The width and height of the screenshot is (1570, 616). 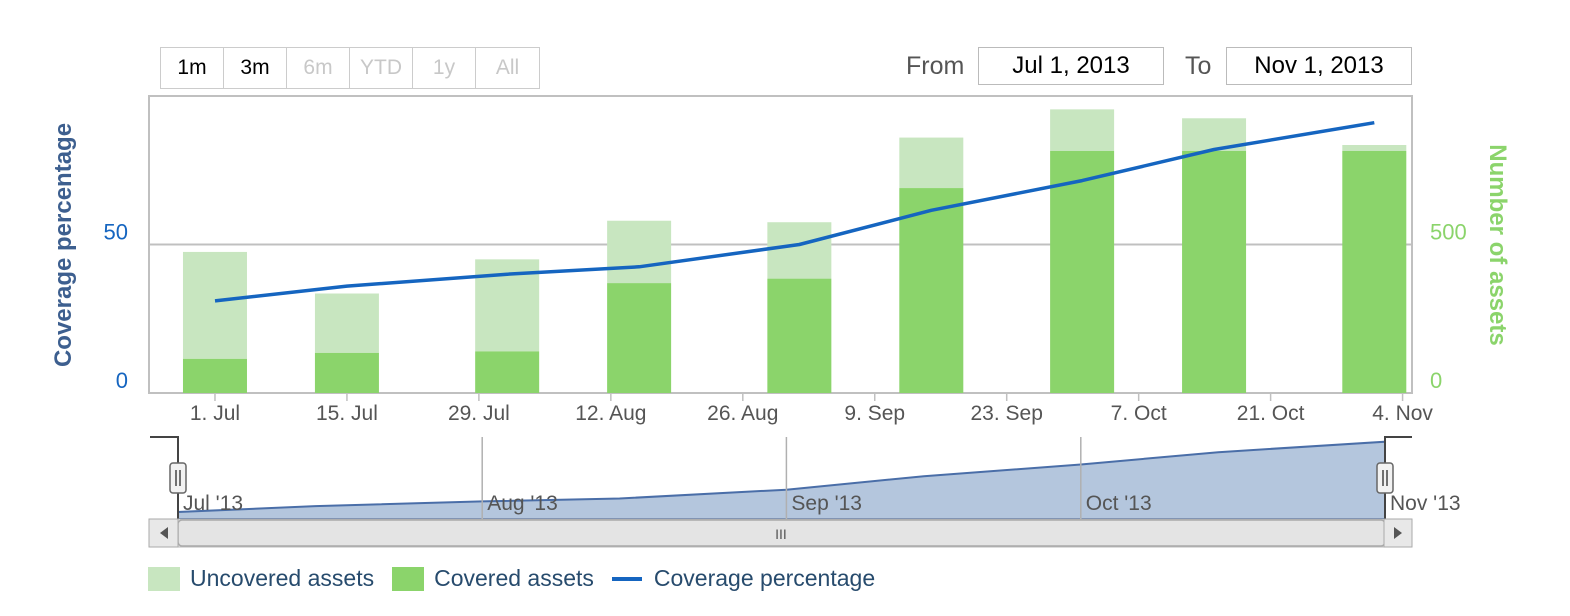 What do you see at coordinates (164, 578) in the screenshot?
I see `legend-swatch-uncovered` at bounding box center [164, 578].